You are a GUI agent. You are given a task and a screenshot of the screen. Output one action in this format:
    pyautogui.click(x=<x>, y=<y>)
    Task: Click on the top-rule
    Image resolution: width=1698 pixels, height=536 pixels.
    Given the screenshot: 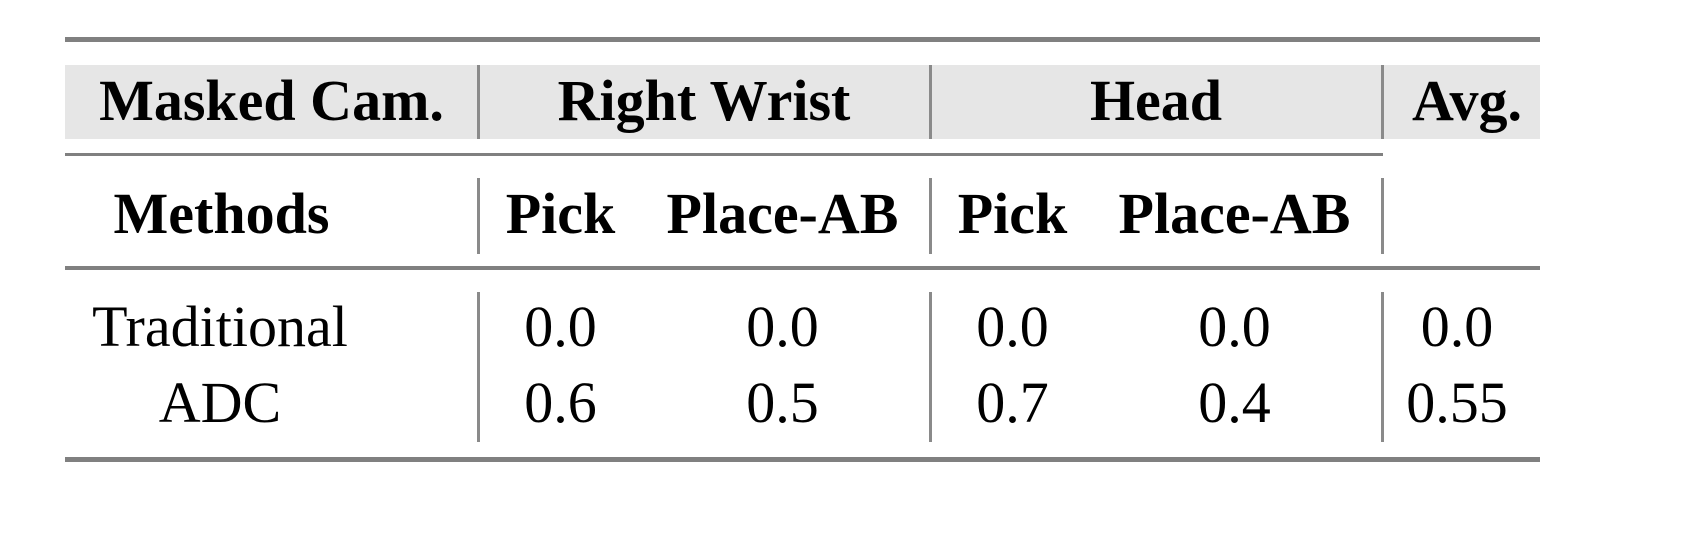 What is the action you would take?
    pyautogui.click(x=802, y=39)
    